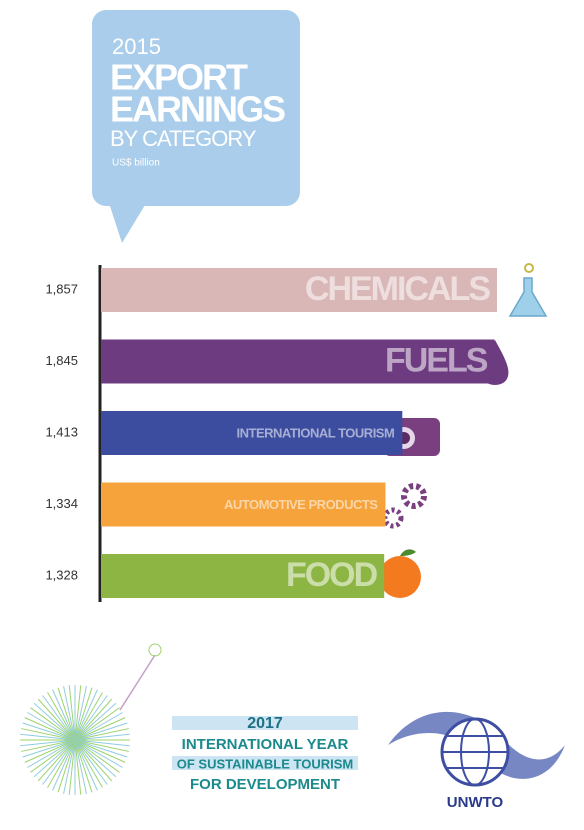 This screenshot has width=584, height=830. Describe the element at coordinates (265, 744) in the screenshot. I see `footer-line: INTERNATIONAL YEAR` at that location.